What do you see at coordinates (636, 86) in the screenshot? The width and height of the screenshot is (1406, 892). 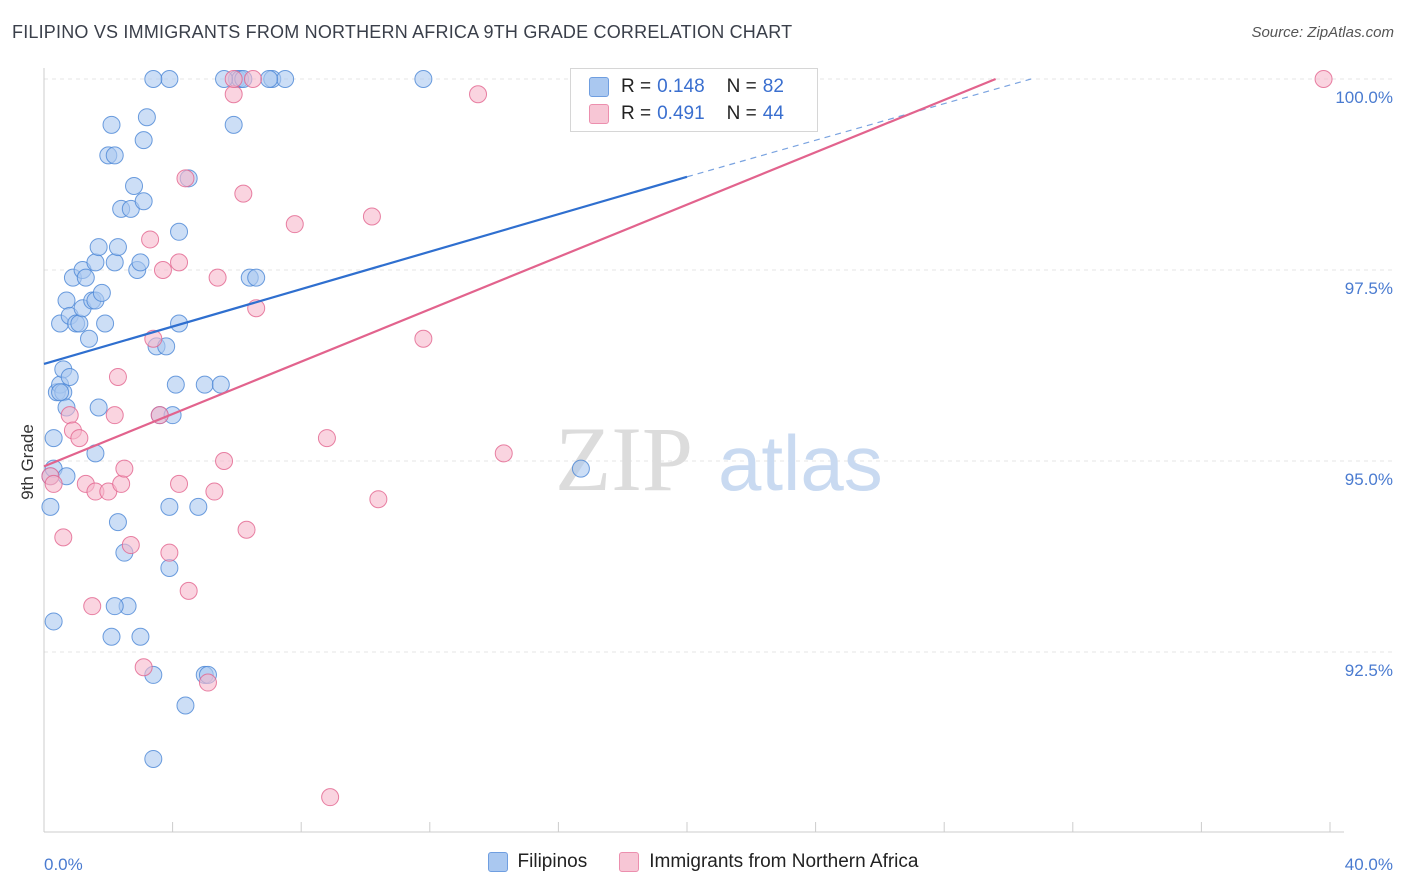 I see `legend-r-label: R =` at bounding box center [636, 86].